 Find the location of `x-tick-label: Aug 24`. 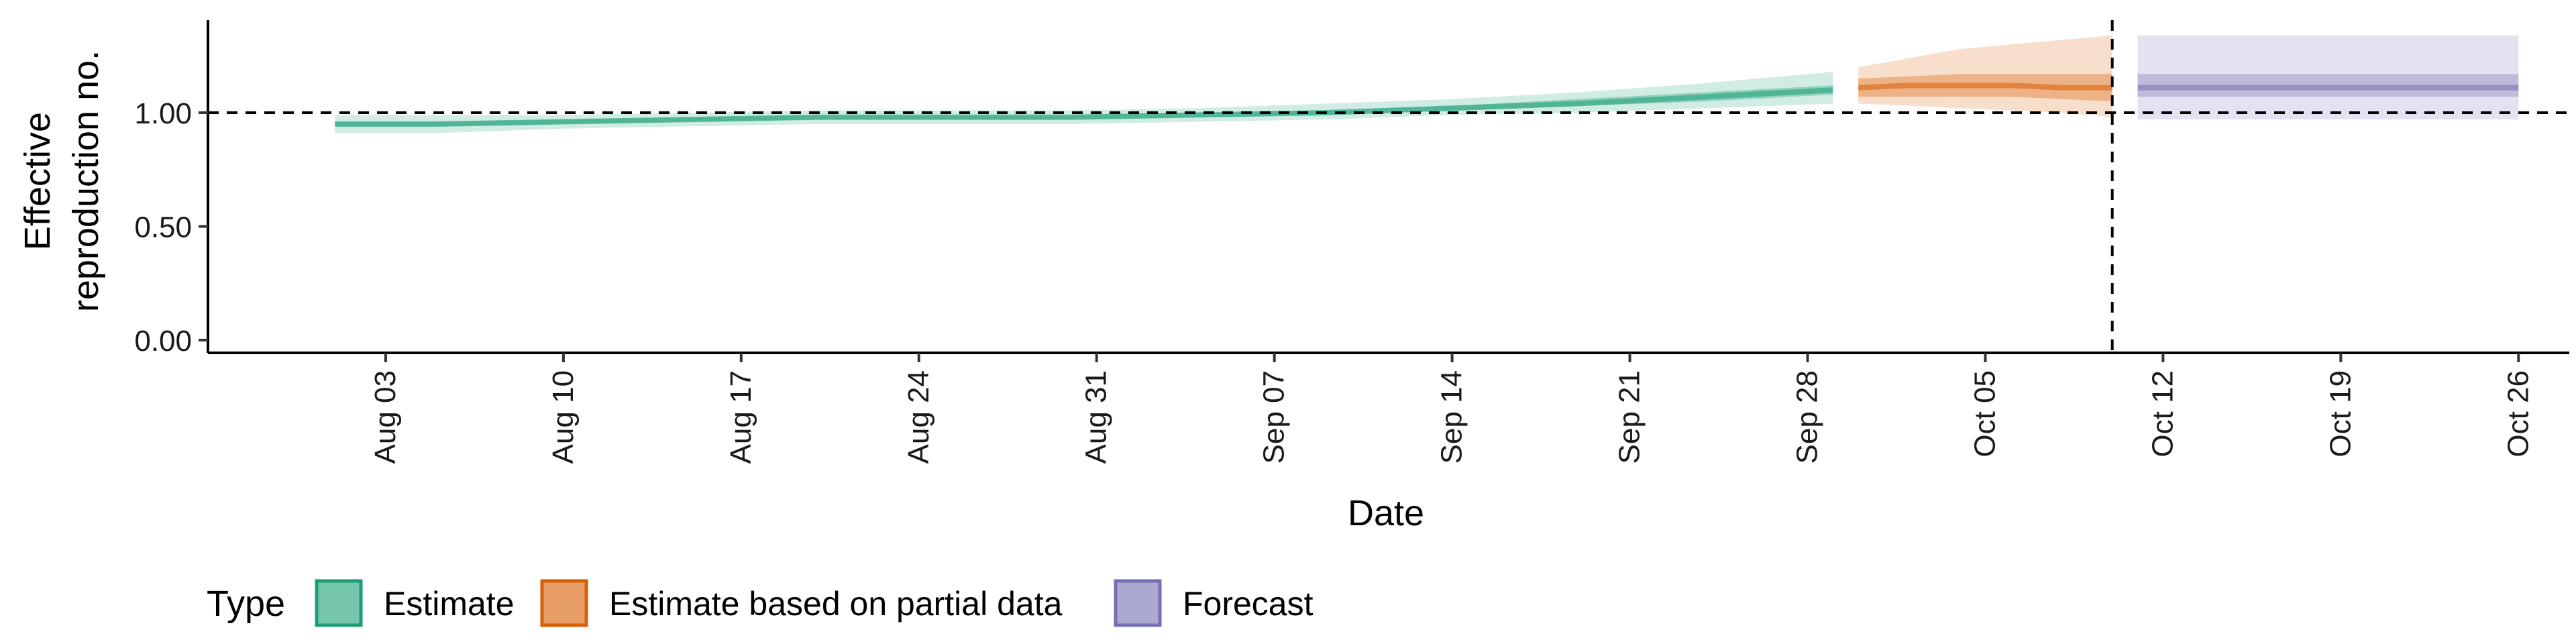

x-tick-label: Aug 24 is located at coordinates (918, 417).